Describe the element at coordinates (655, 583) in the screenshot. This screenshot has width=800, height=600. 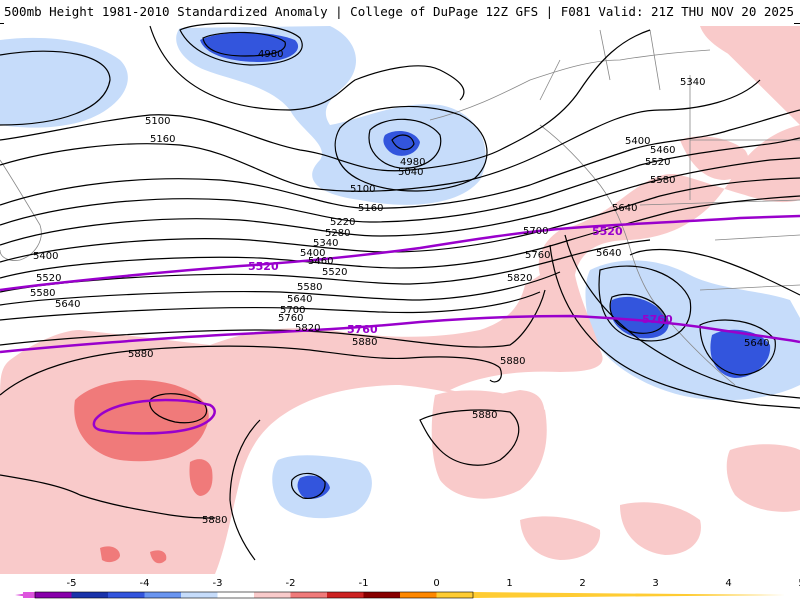
I see `colorbar-tick-label: 3` at that location.